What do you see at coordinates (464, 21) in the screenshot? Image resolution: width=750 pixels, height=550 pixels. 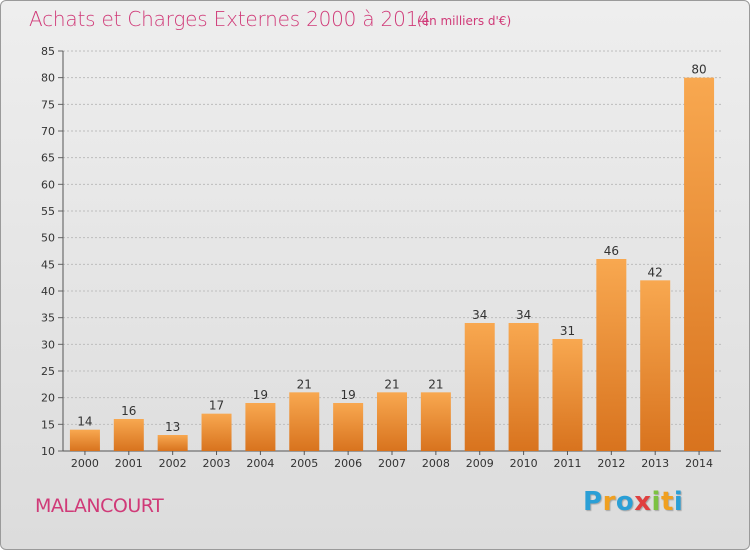 I see `chart-subtitle: (en milliers d'€)` at bounding box center [464, 21].